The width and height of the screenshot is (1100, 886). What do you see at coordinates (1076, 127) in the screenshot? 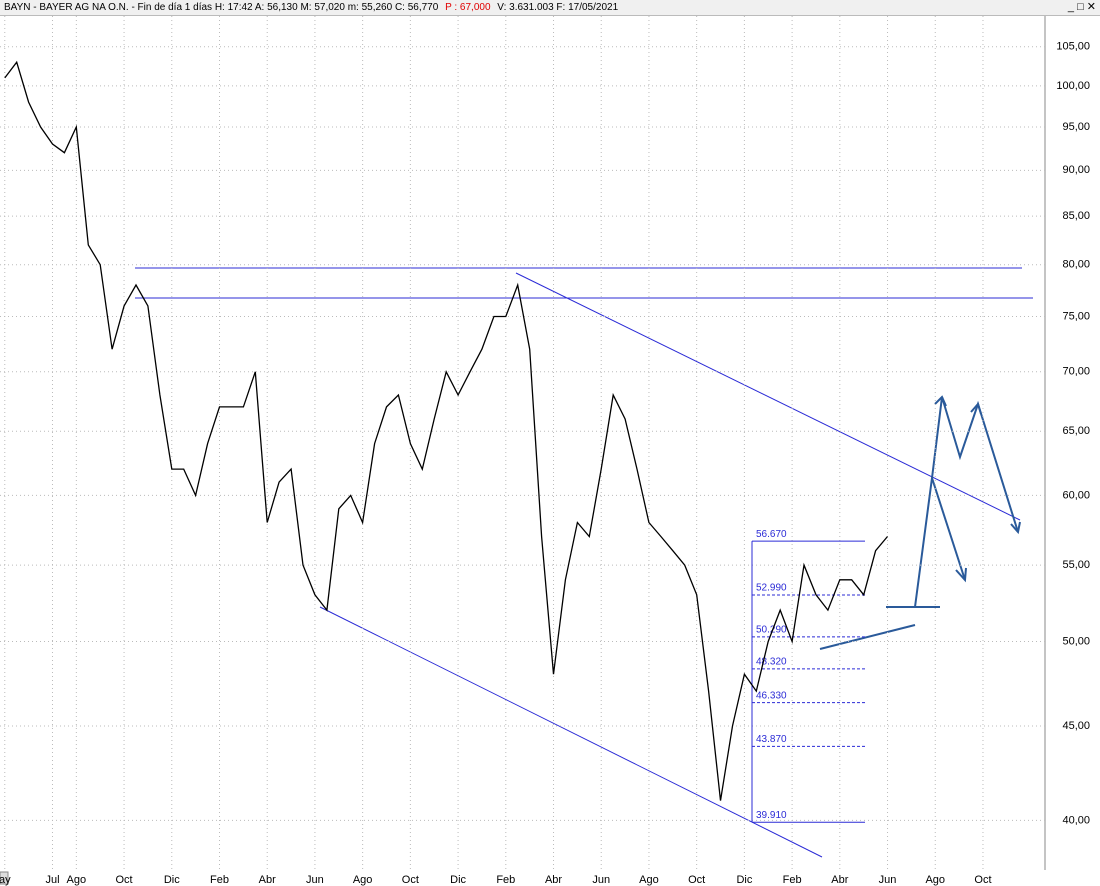
I see `y-tick-label: 95,00` at bounding box center [1076, 127].